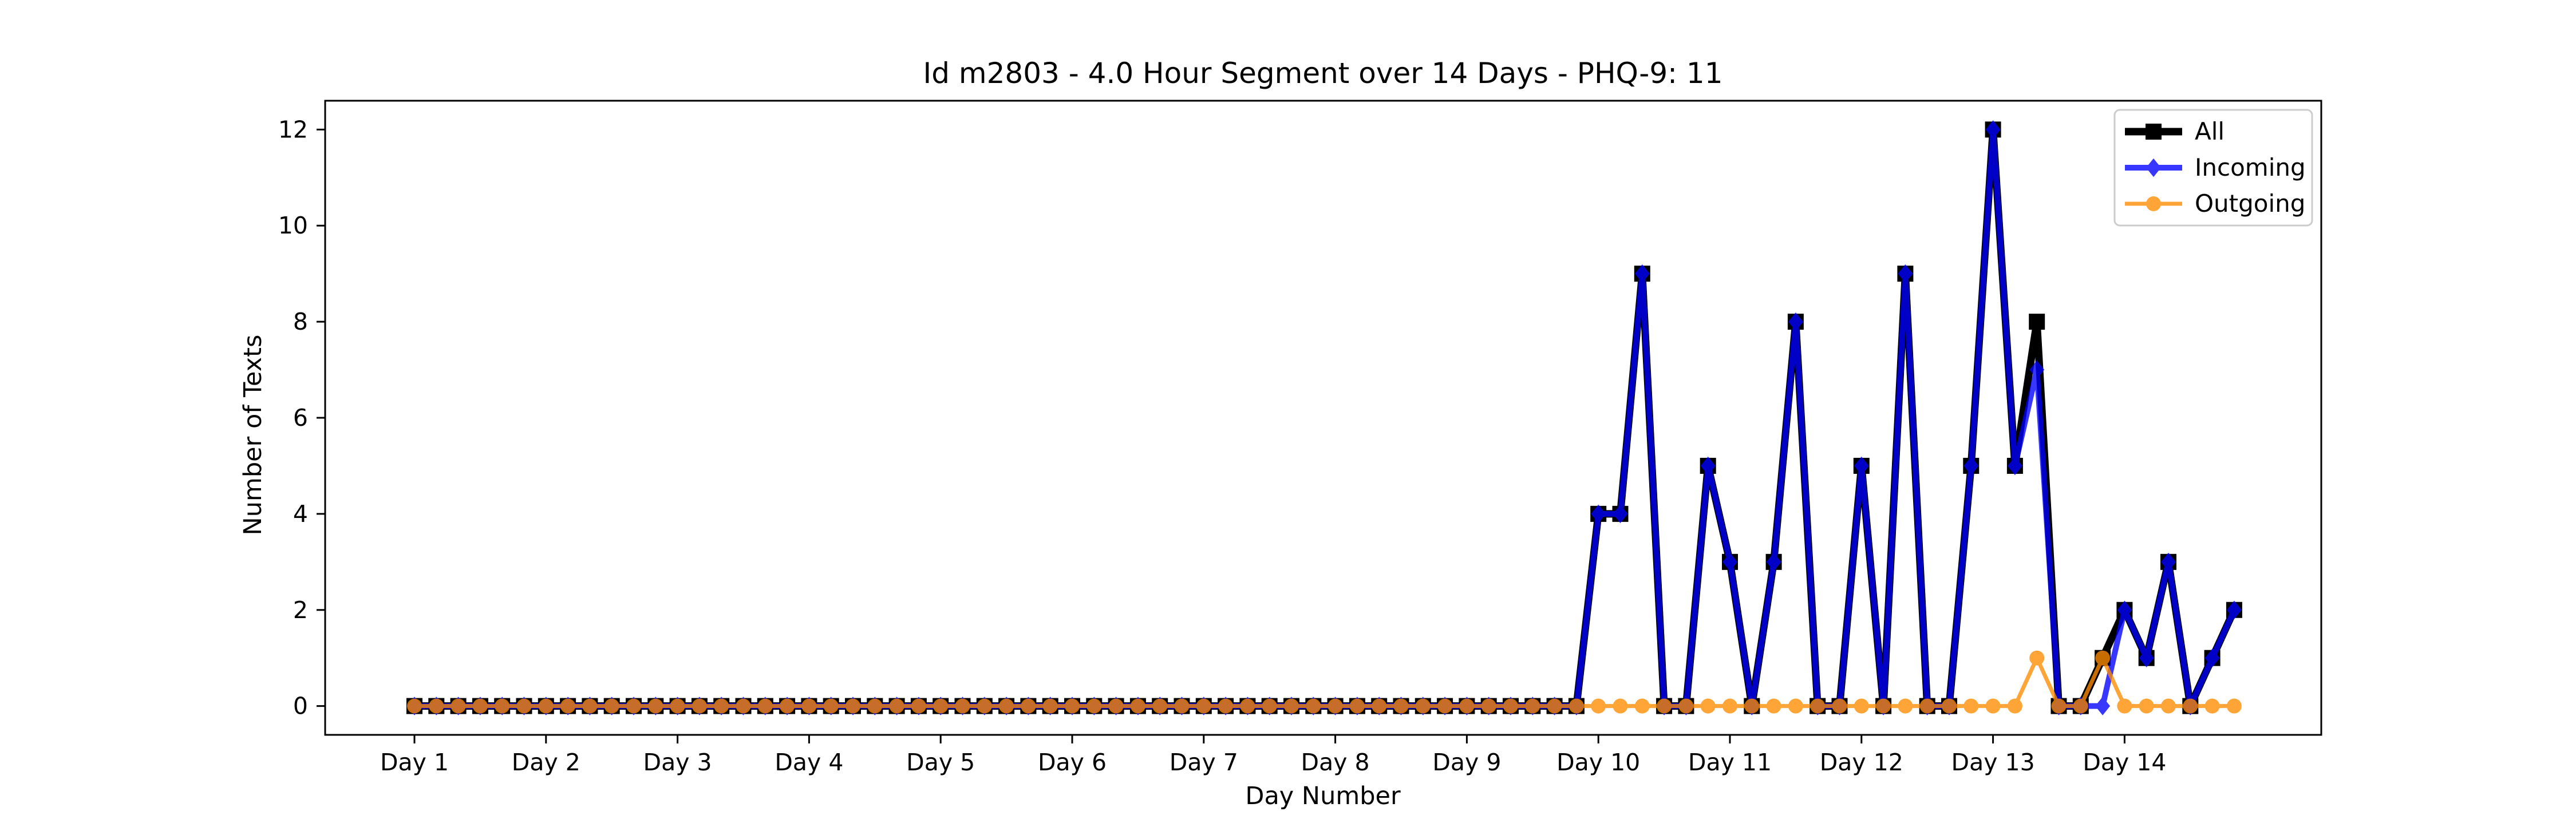 This screenshot has width=2576, height=827. I want to click on x-tick-label: Day 9, so click(1466, 762).